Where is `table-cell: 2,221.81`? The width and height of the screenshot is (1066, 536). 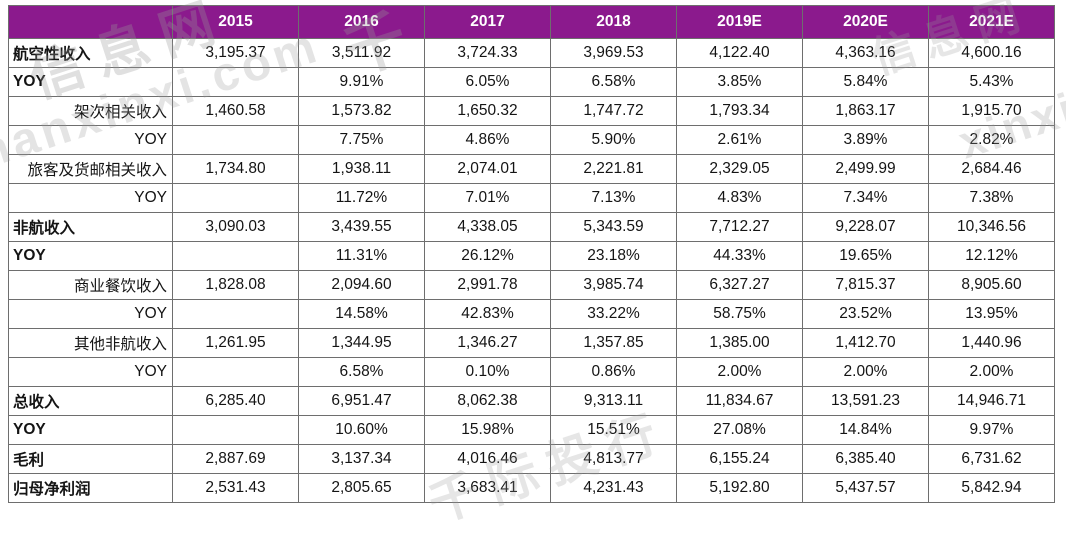
table-cell: 2,221.81 is located at coordinates (613, 169).